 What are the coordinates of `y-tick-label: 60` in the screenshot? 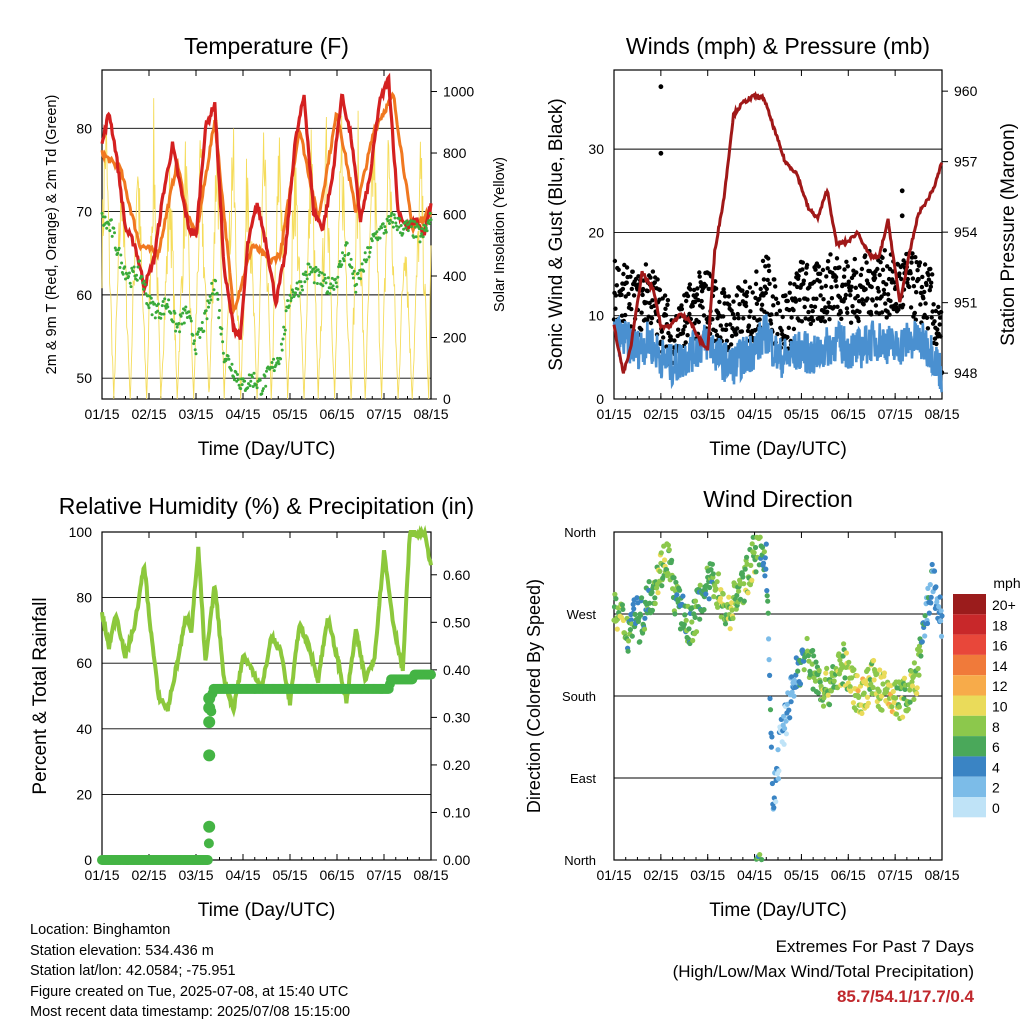 It's located at (84, 295).